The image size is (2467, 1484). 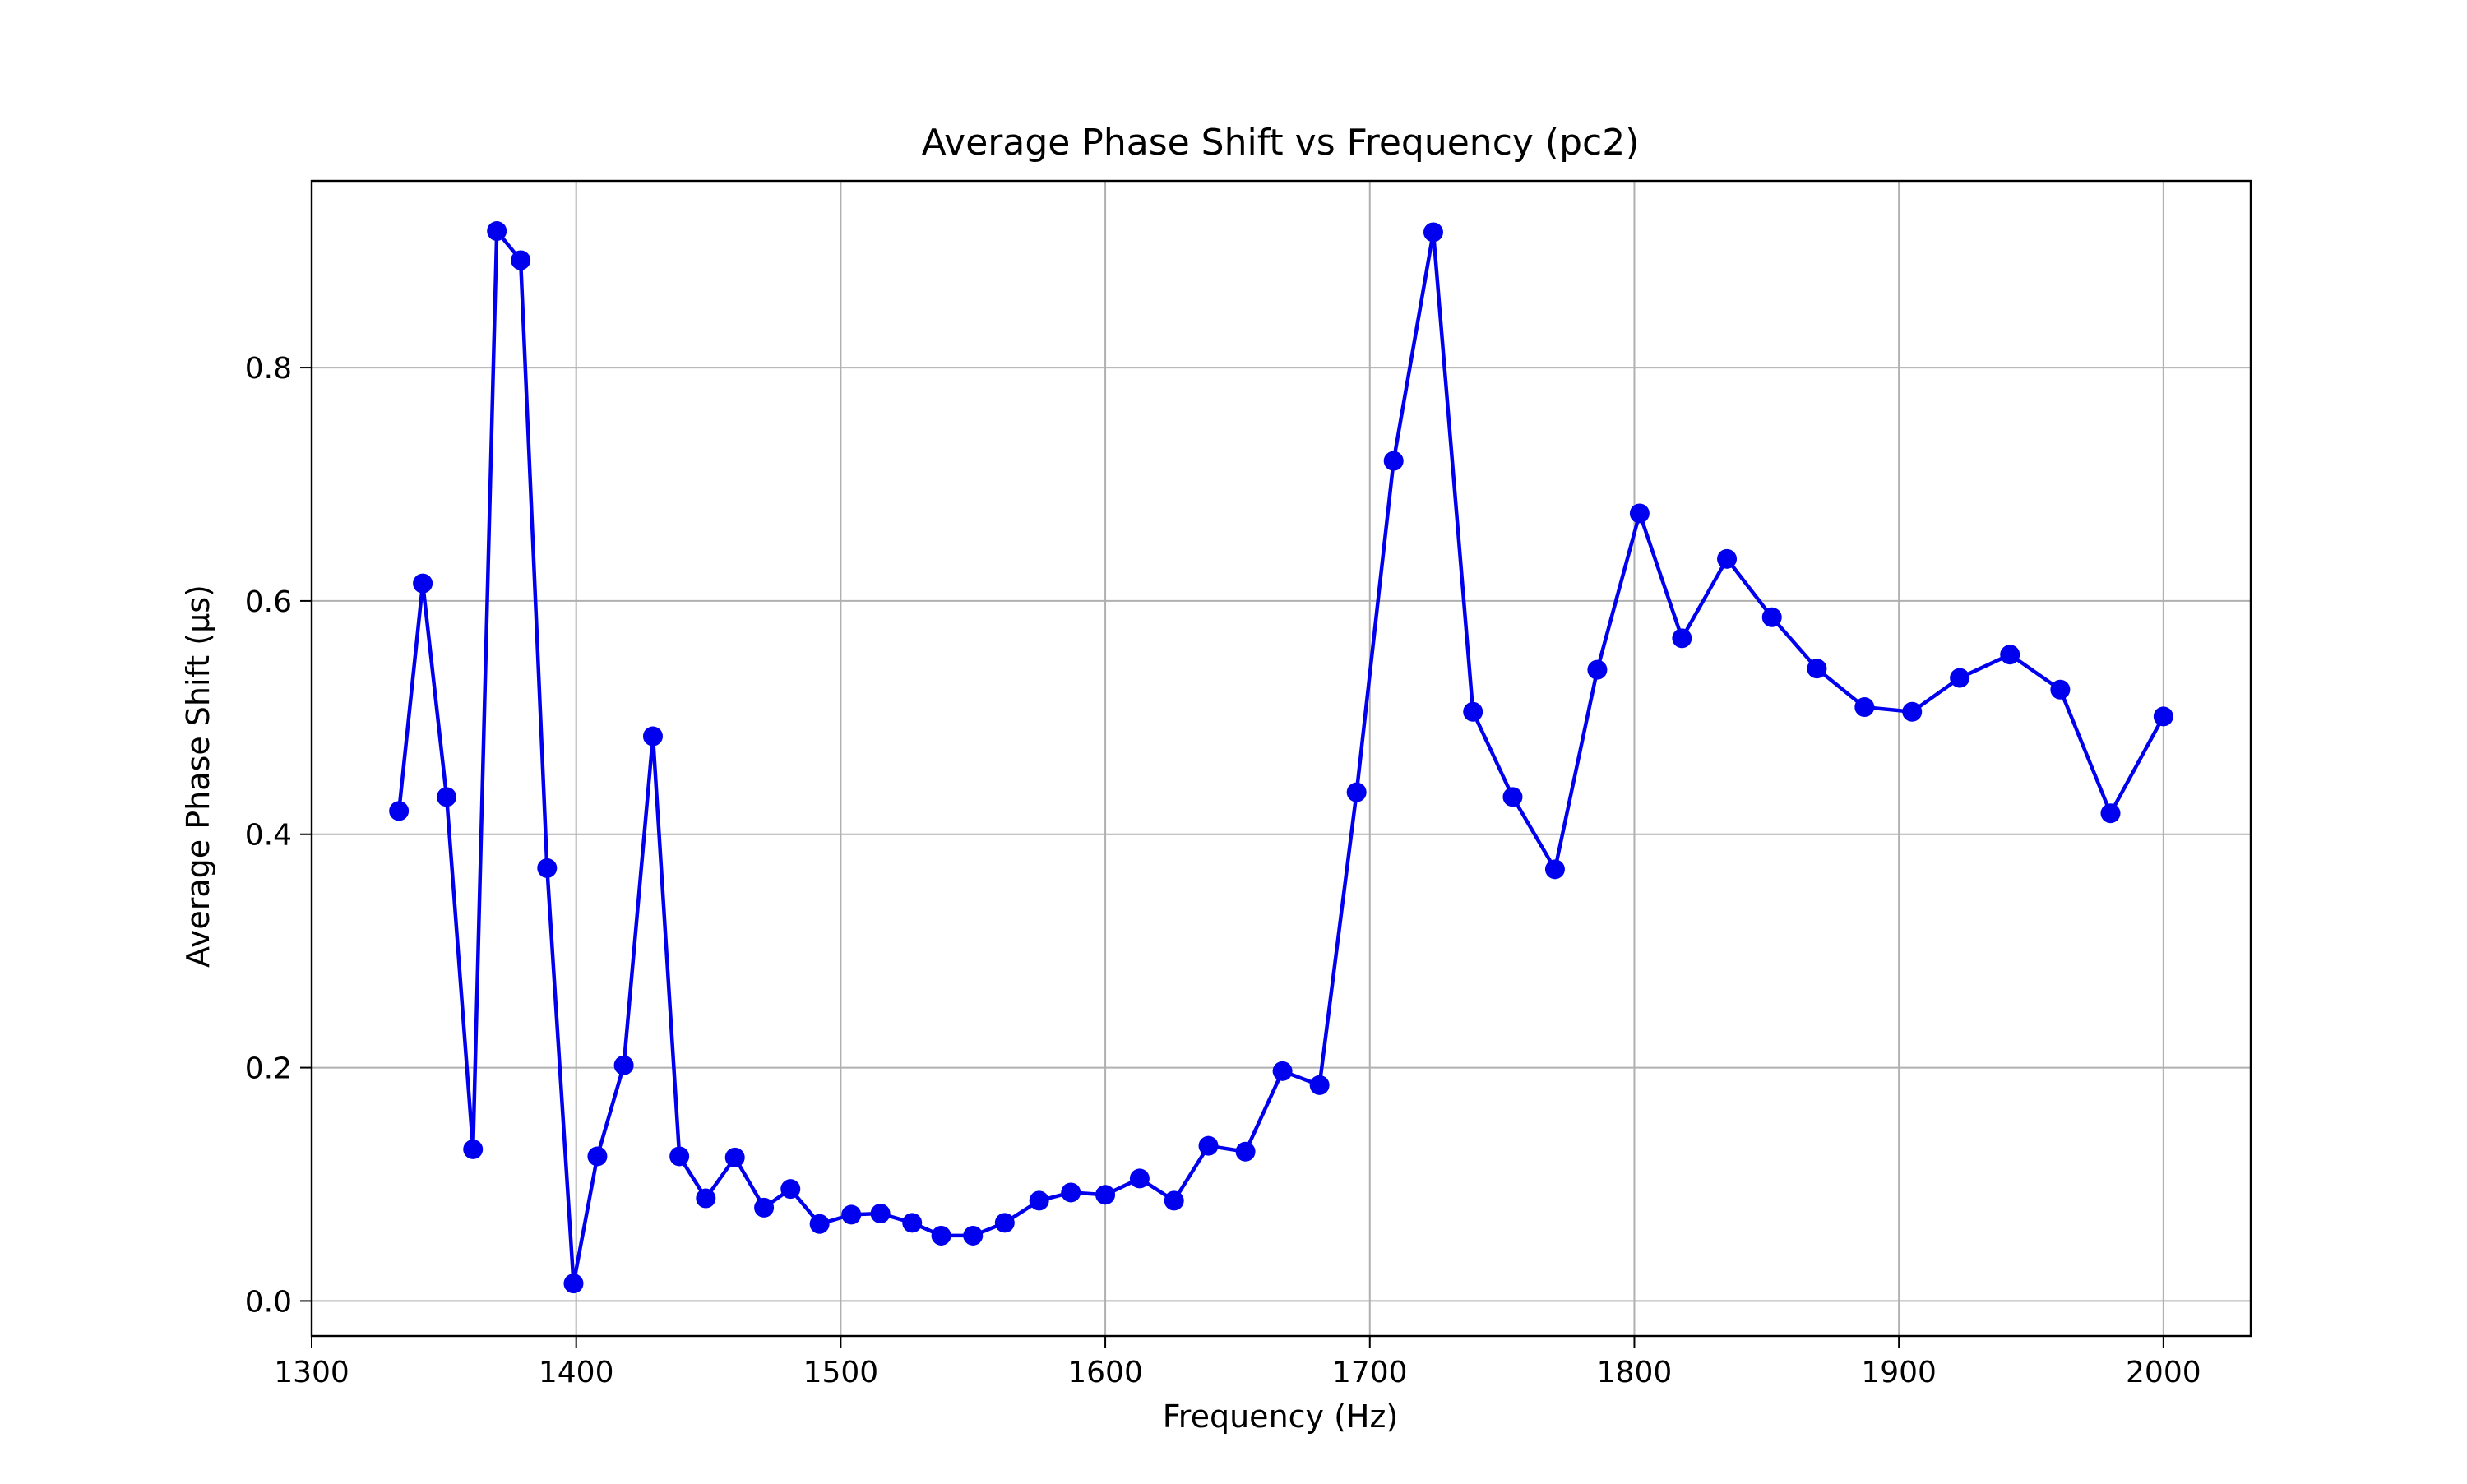 What do you see at coordinates (268, 1069) in the screenshot?
I see `y-tick-label: 0.2` at bounding box center [268, 1069].